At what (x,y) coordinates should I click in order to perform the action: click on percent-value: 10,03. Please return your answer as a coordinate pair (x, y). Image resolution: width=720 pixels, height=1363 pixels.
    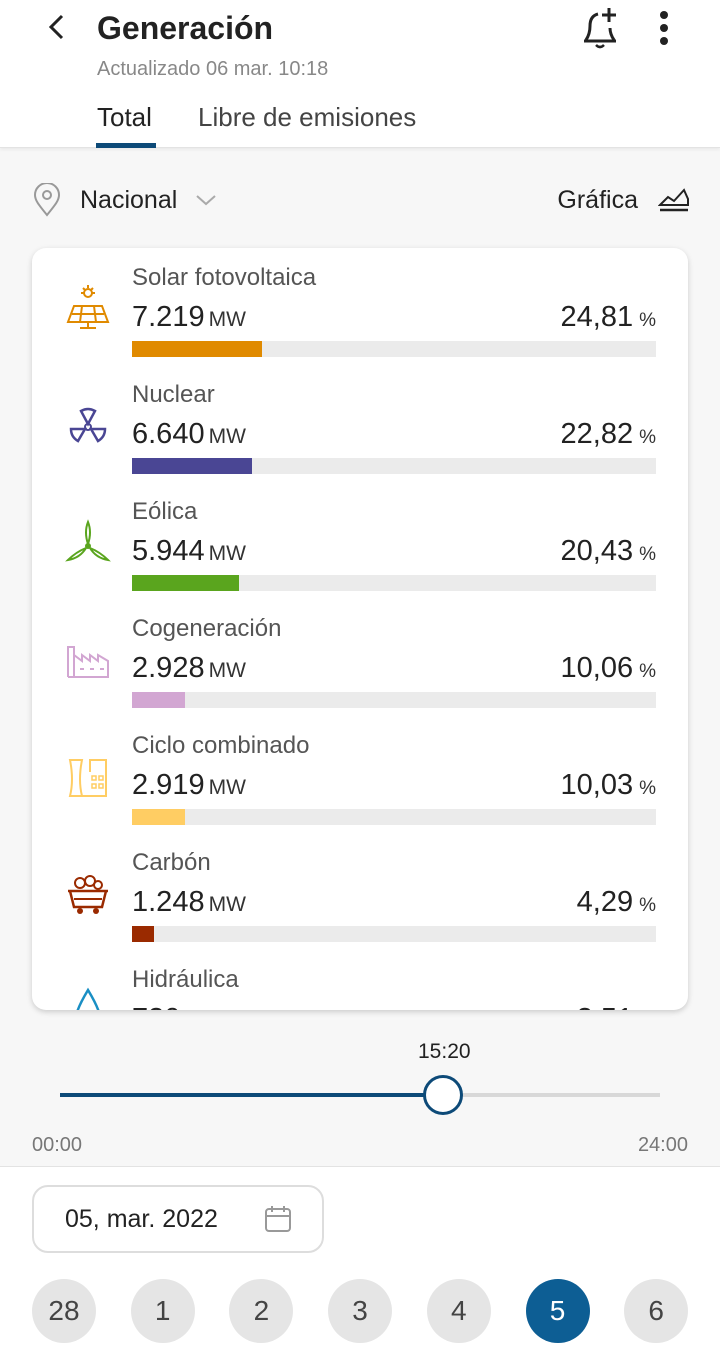
    Looking at the image, I should click on (597, 785).